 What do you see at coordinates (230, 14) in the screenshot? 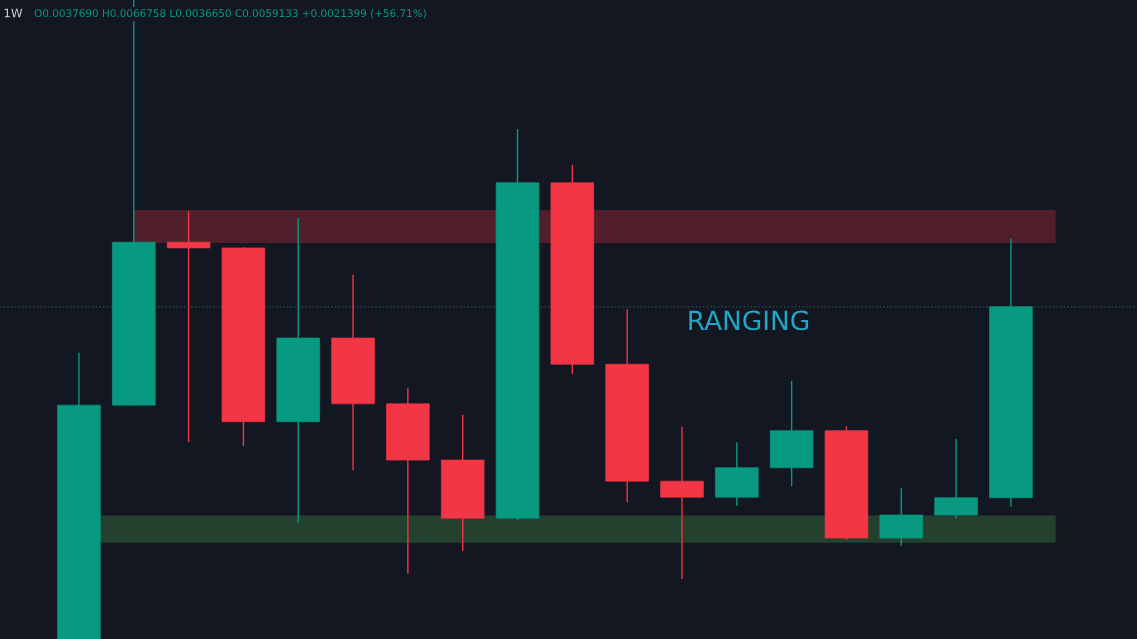
I see `text: O0.0037690 H0.0066758 L0.0036650 C0.0059133 +0.0021399 (+56.71%)` at bounding box center [230, 14].